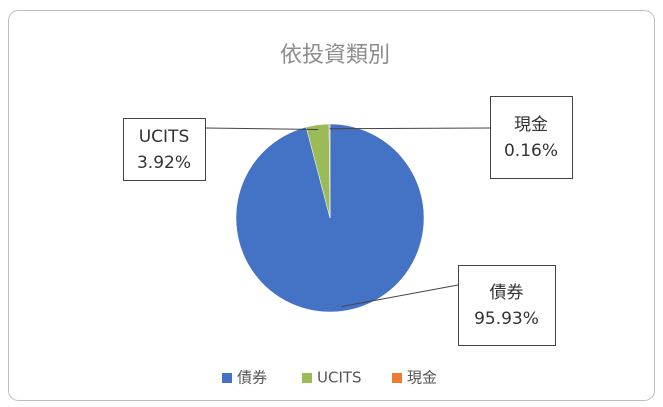  What do you see at coordinates (164, 137) in the screenshot?
I see `data-label-name: UCITS` at bounding box center [164, 137].